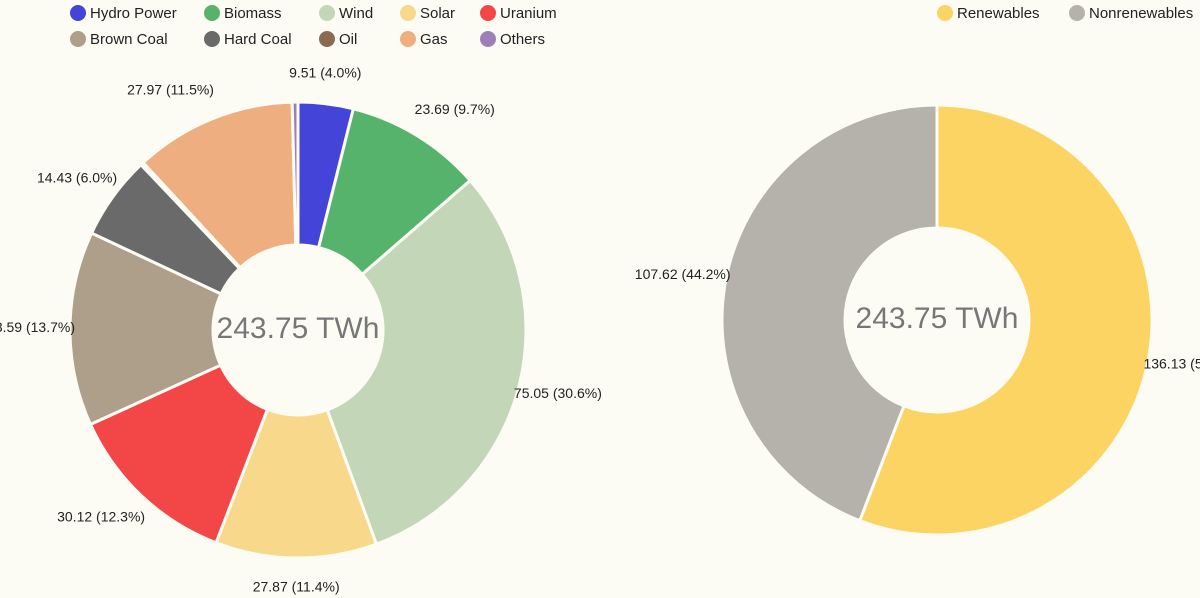 This screenshot has height=598, width=1200. I want to click on value-label: 107.62 (44.2%), so click(683, 274).